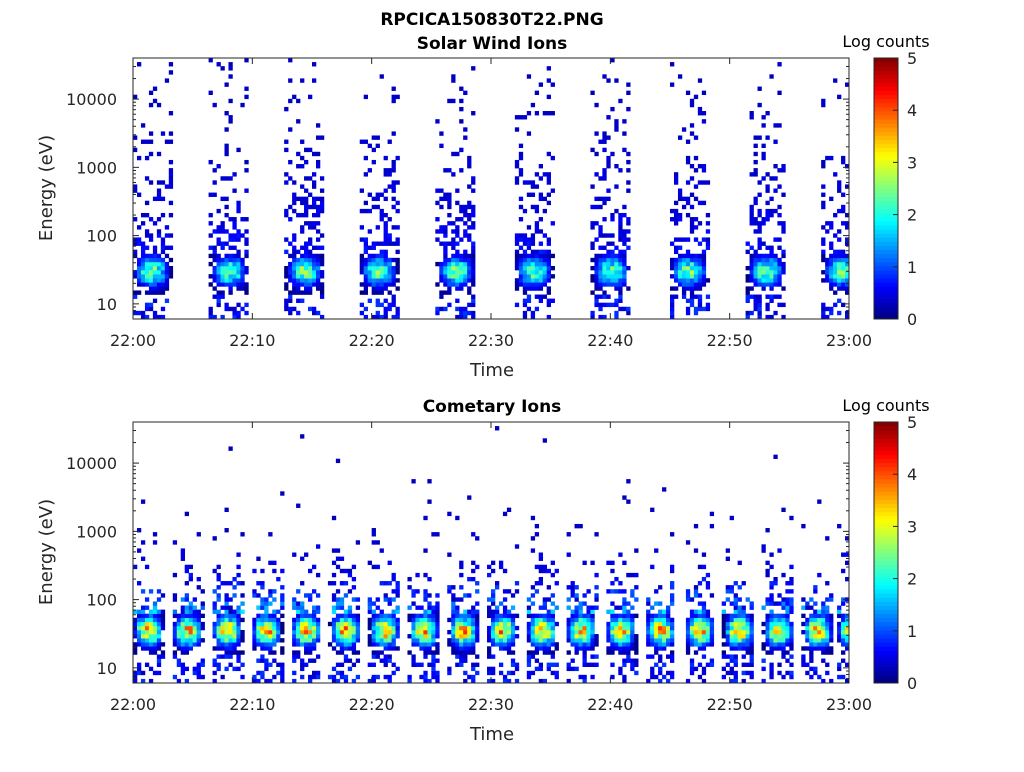 Image resolution: width=1024 pixels, height=772 pixels. What do you see at coordinates (101, 236) in the screenshot?
I see `y-tick-label: 100` at bounding box center [101, 236].